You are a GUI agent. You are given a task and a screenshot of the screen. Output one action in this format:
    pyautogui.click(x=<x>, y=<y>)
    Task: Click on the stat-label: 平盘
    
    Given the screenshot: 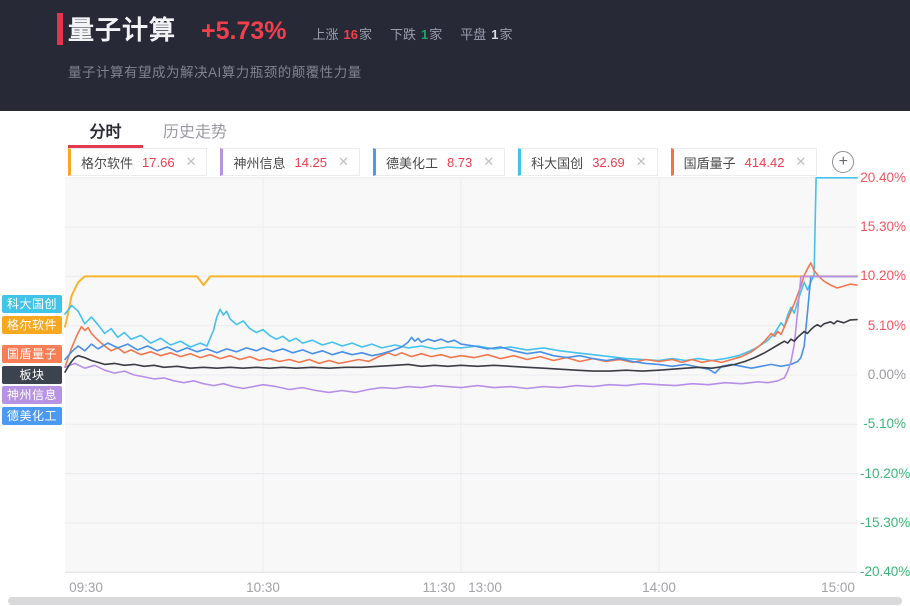 What is the action you would take?
    pyautogui.click(x=473, y=34)
    